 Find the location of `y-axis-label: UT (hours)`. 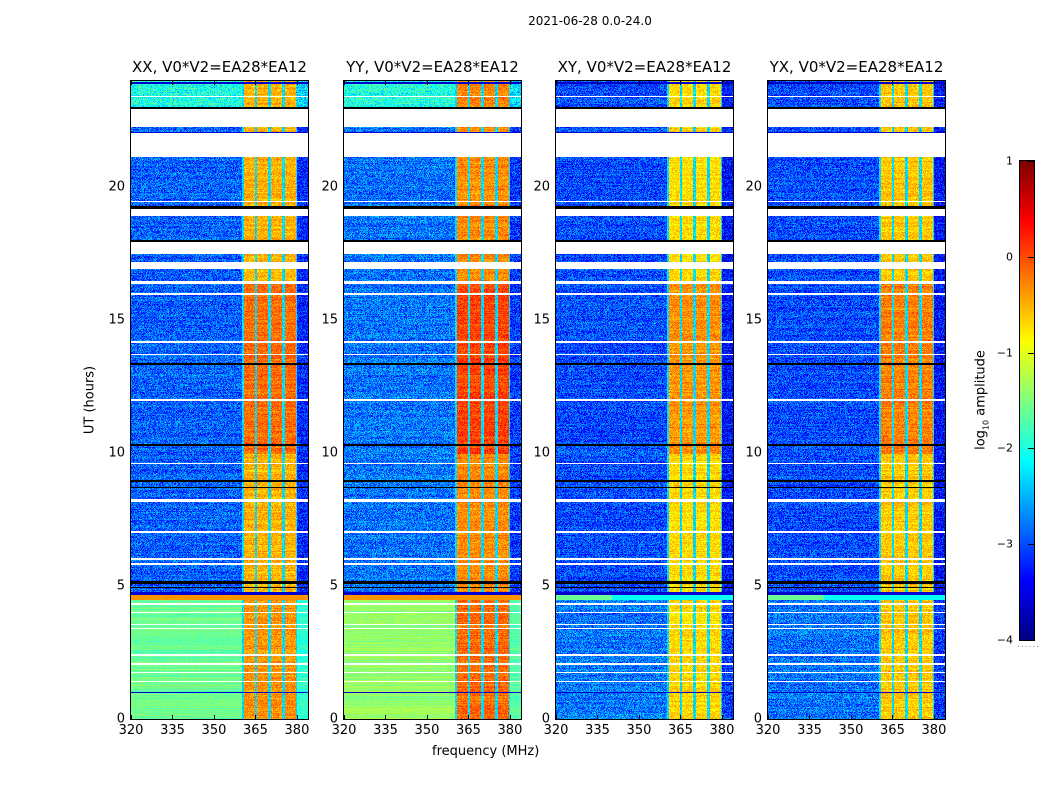

y-axis-label: UT (hours) is located at coordinates (90, 400).